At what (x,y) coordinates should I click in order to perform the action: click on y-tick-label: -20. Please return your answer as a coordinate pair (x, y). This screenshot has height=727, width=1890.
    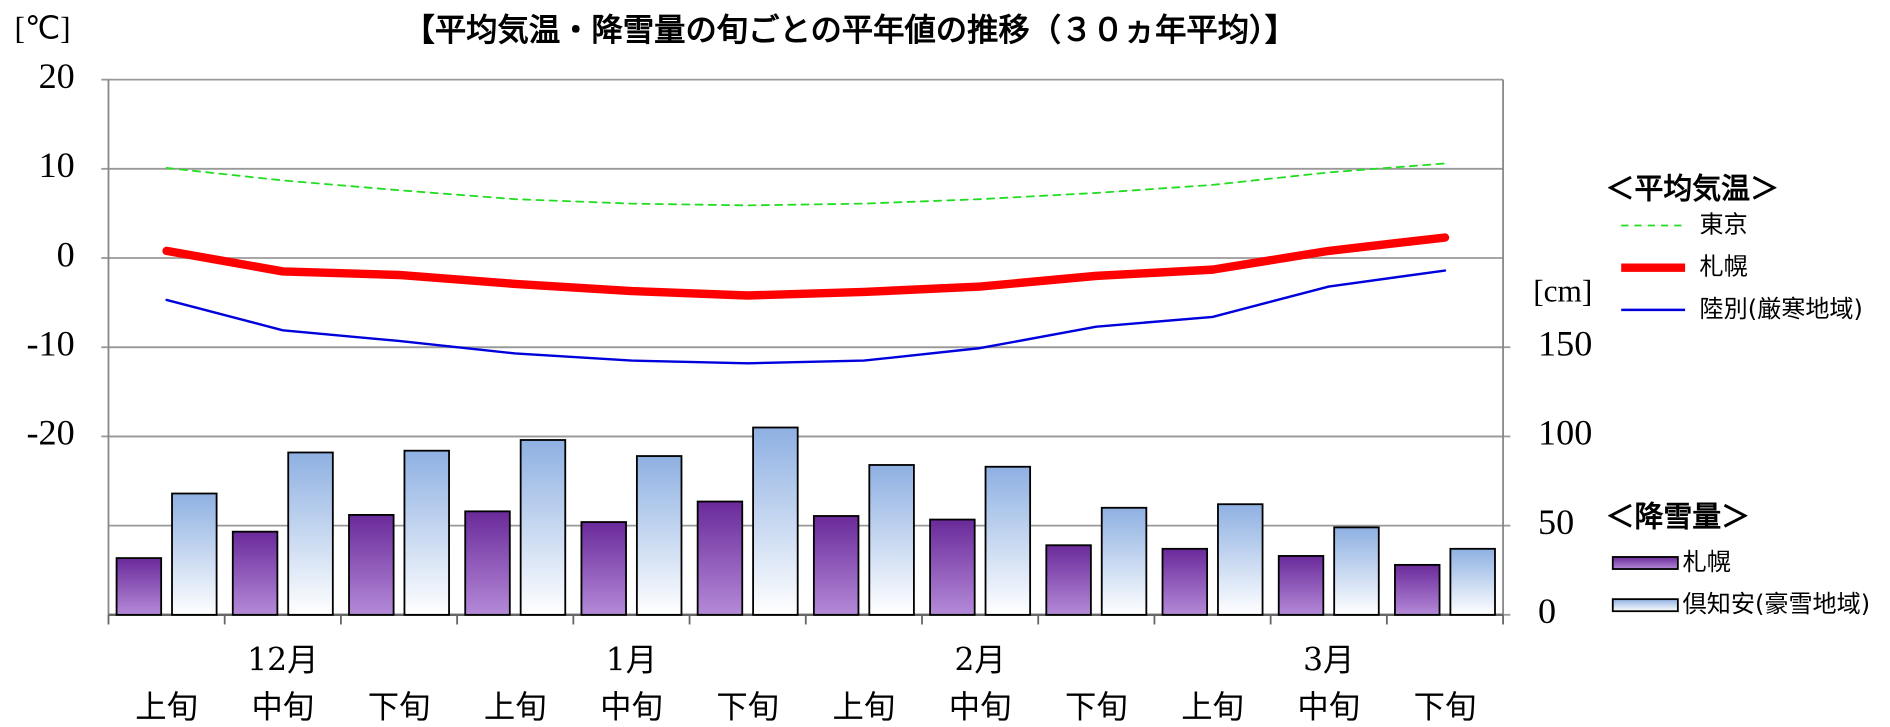
    Looking at the image, I should click on (51, 433).